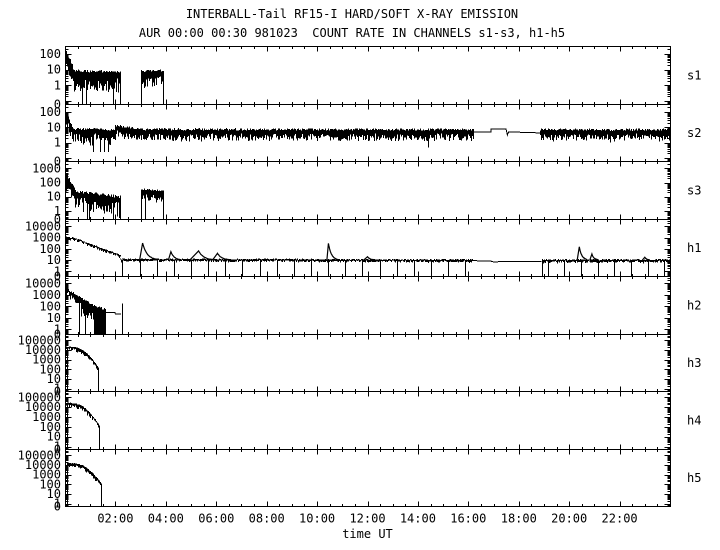  Describe the element at coordinates (43, 407) in the screenshot. I see `ytick-label-h4: 10000` at that location.